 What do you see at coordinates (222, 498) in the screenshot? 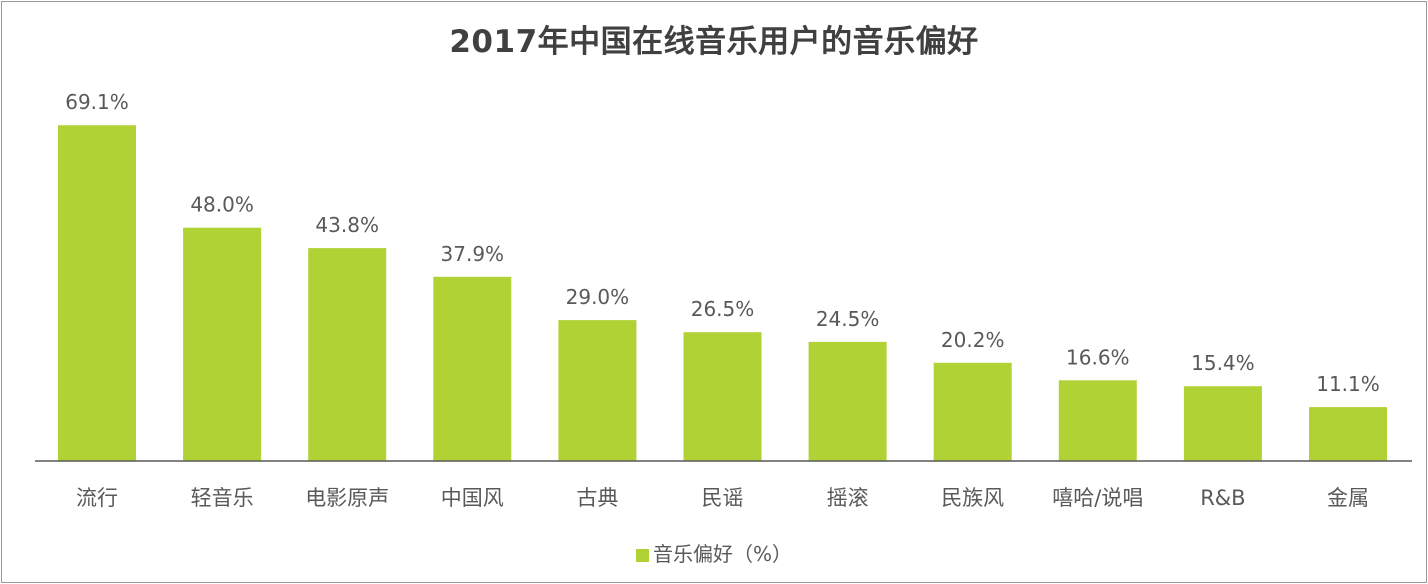
I see `category-label: 轻音乐` at bounding box center [222, 498].